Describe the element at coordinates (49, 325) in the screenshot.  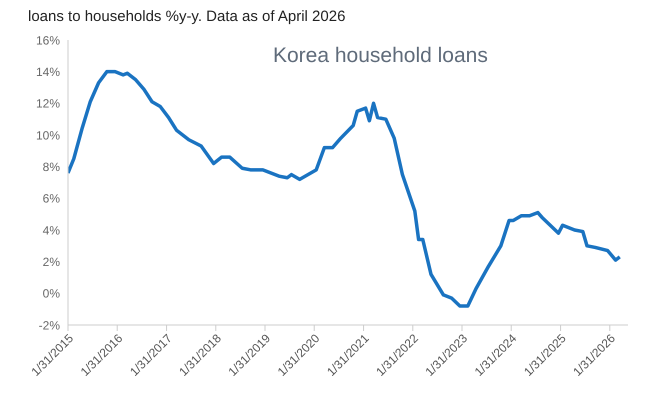
I see `y-tick-label: -2%` at that location.